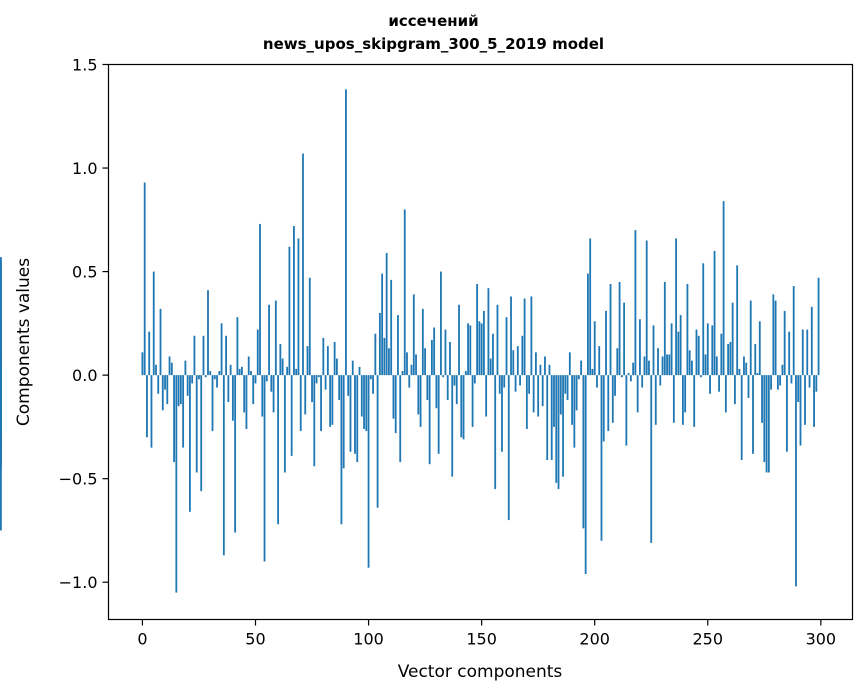 This screenshot has height=696, width=867. What do you see at coordinates (433, 21) in the screenshot?
I see `chart-title: иссечений` at bounding box center [433, 21].